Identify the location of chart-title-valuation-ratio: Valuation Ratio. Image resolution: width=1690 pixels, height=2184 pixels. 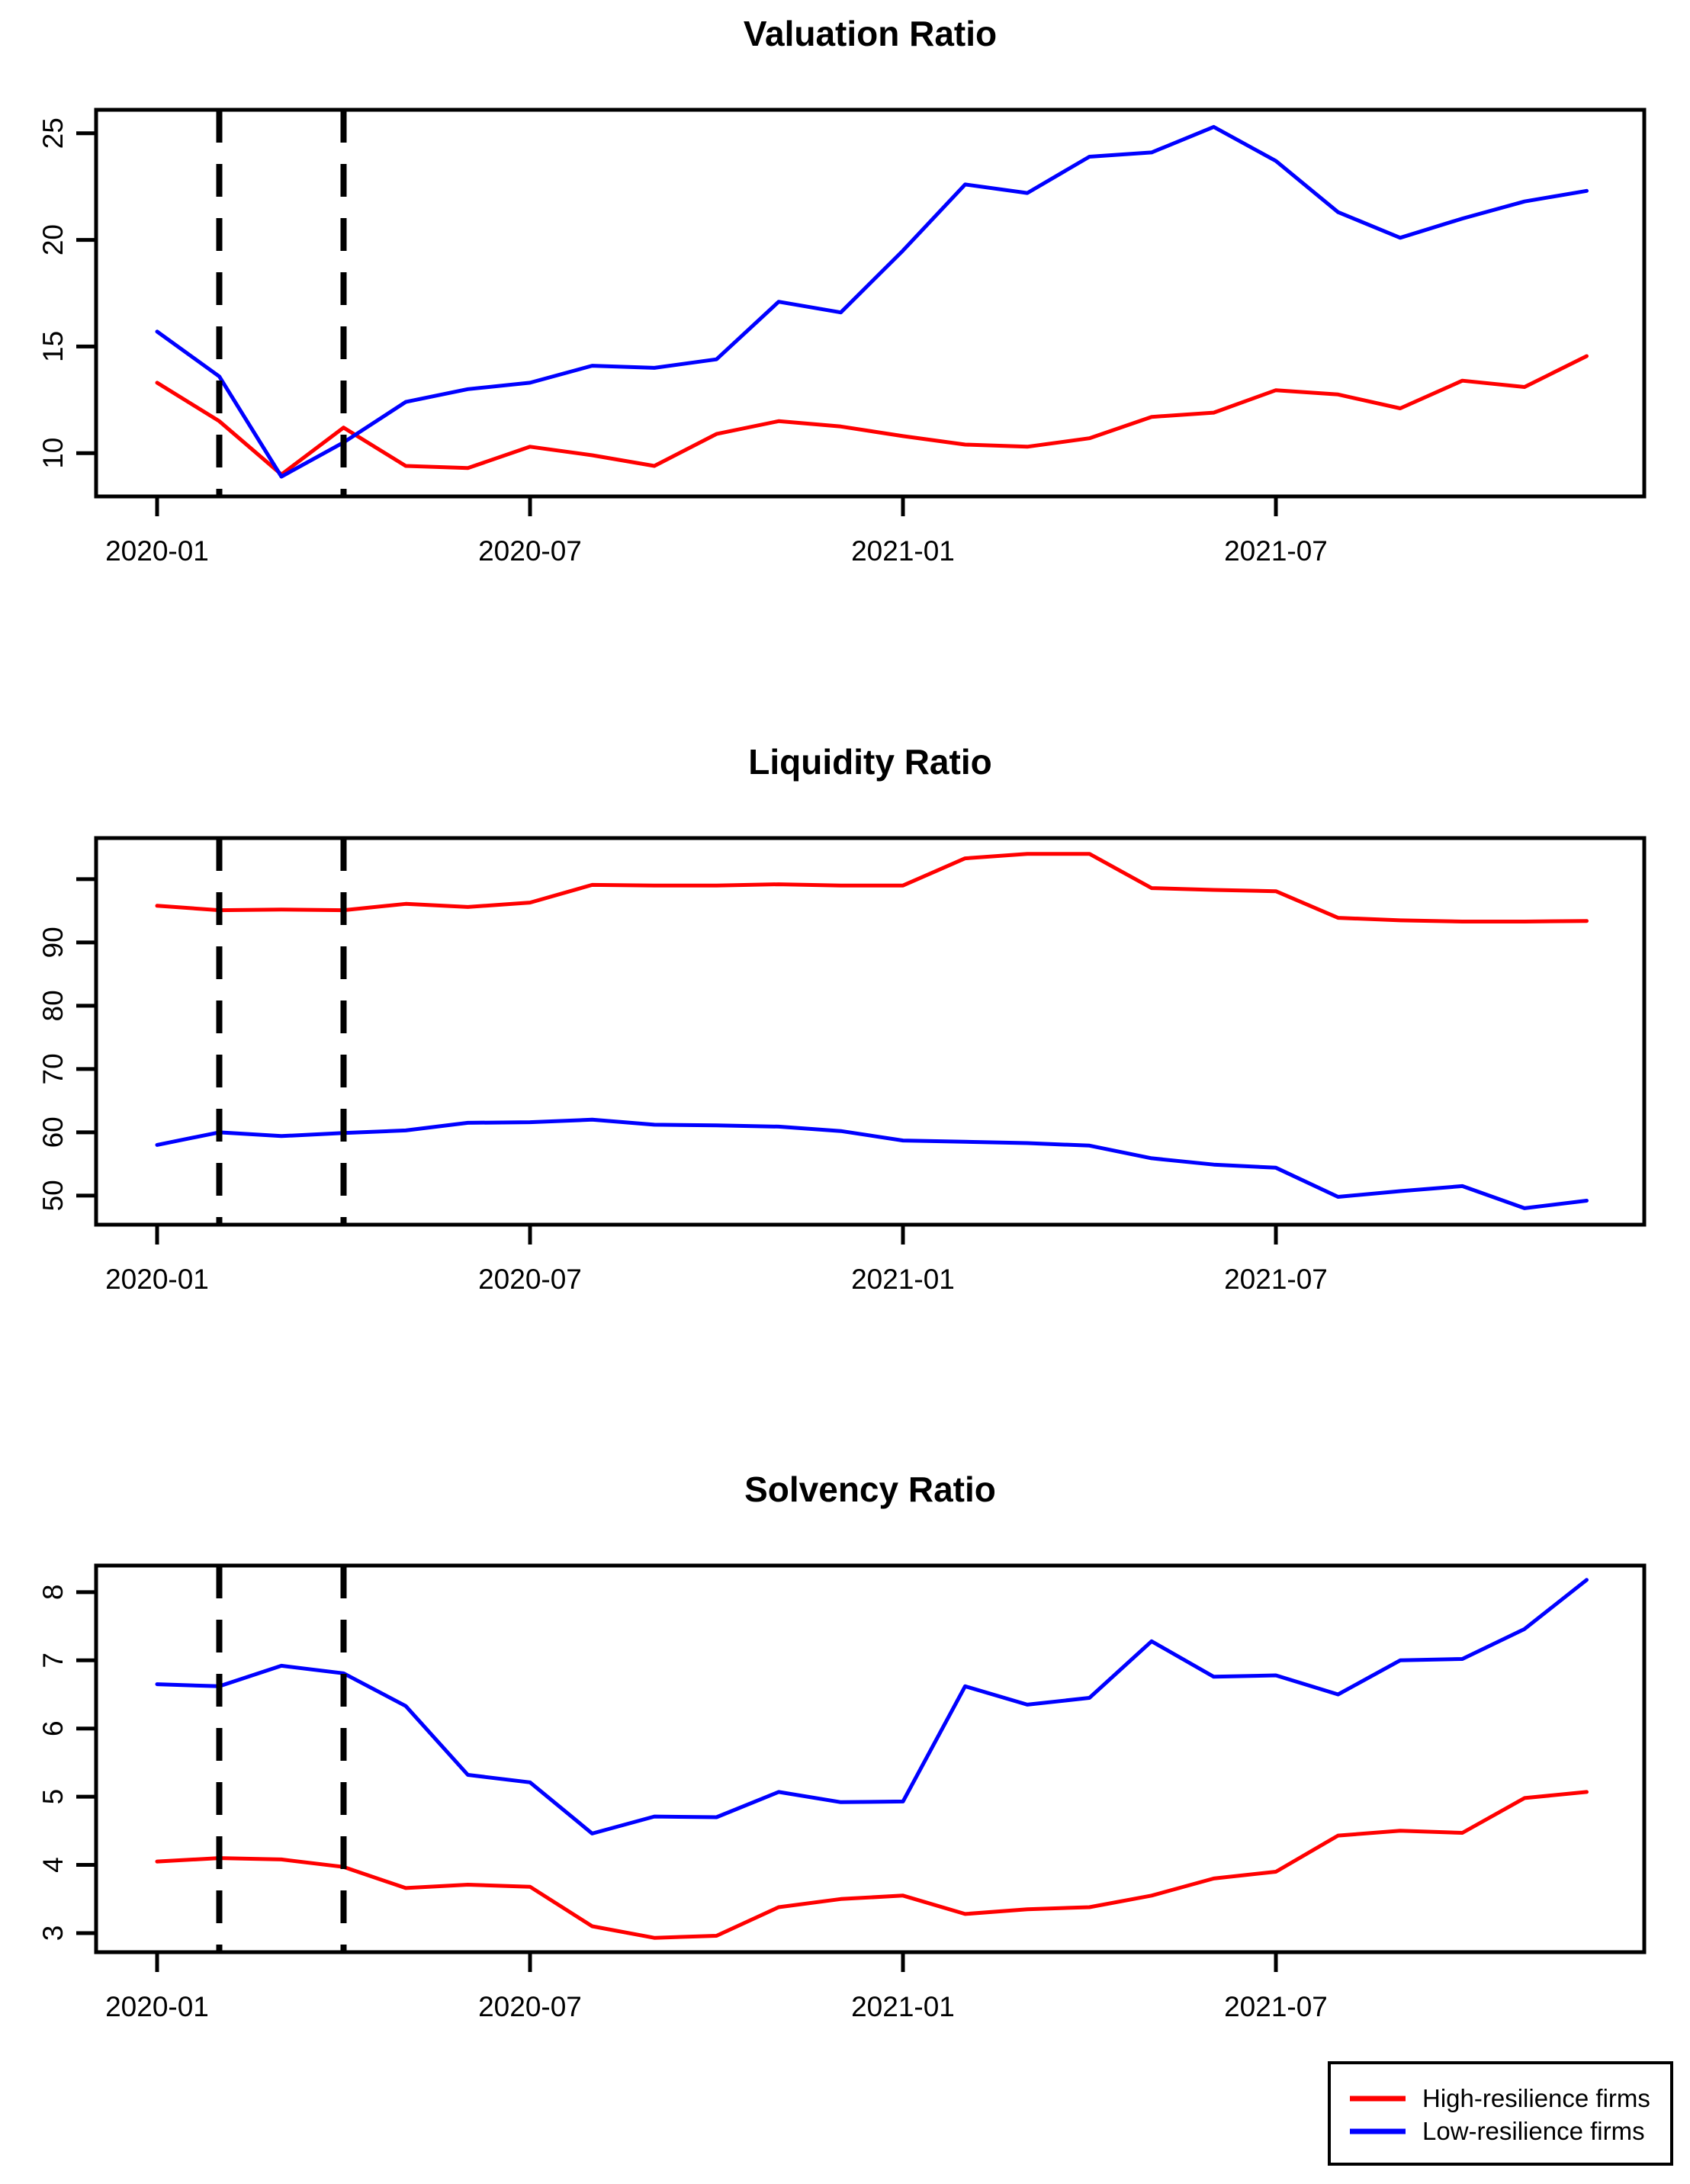
(870, 33).